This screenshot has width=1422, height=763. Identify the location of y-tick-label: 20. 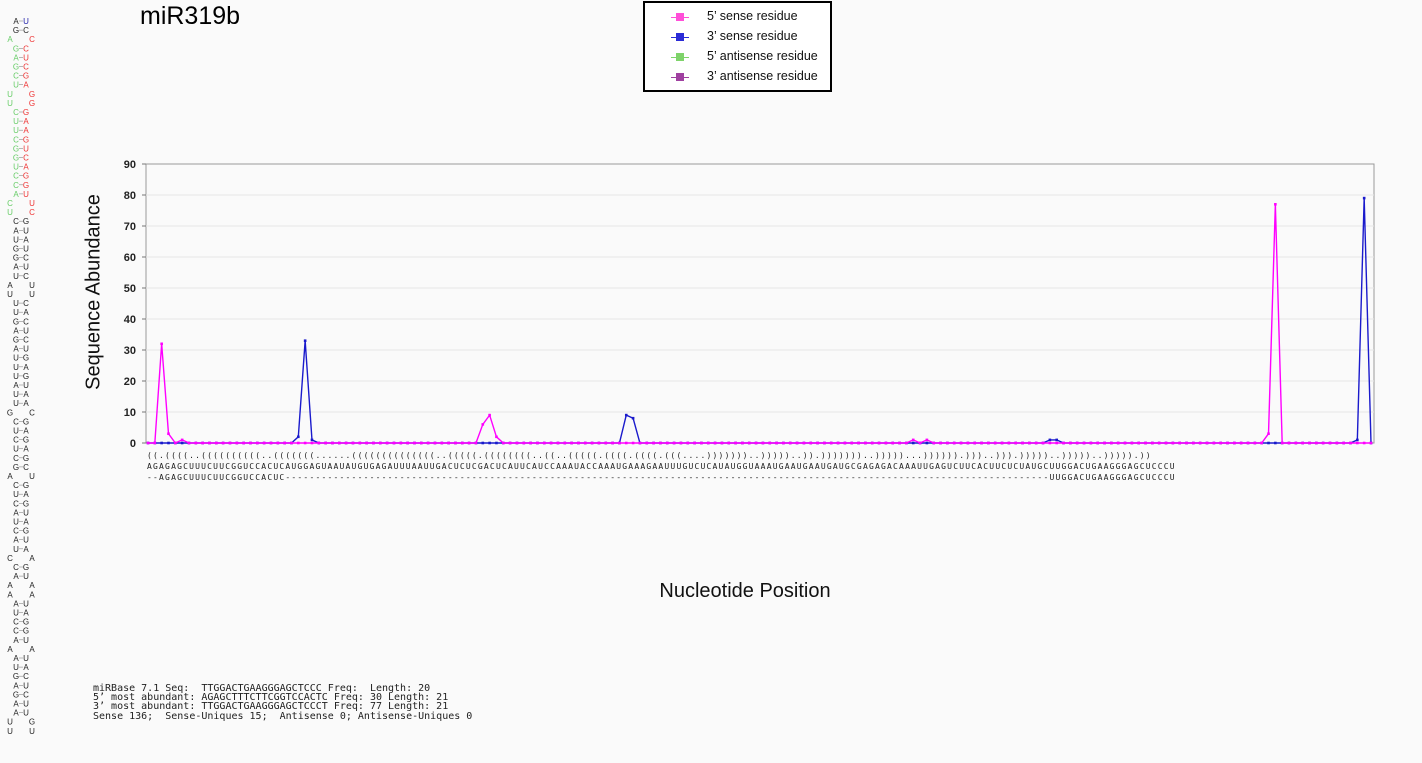
(130, 382).